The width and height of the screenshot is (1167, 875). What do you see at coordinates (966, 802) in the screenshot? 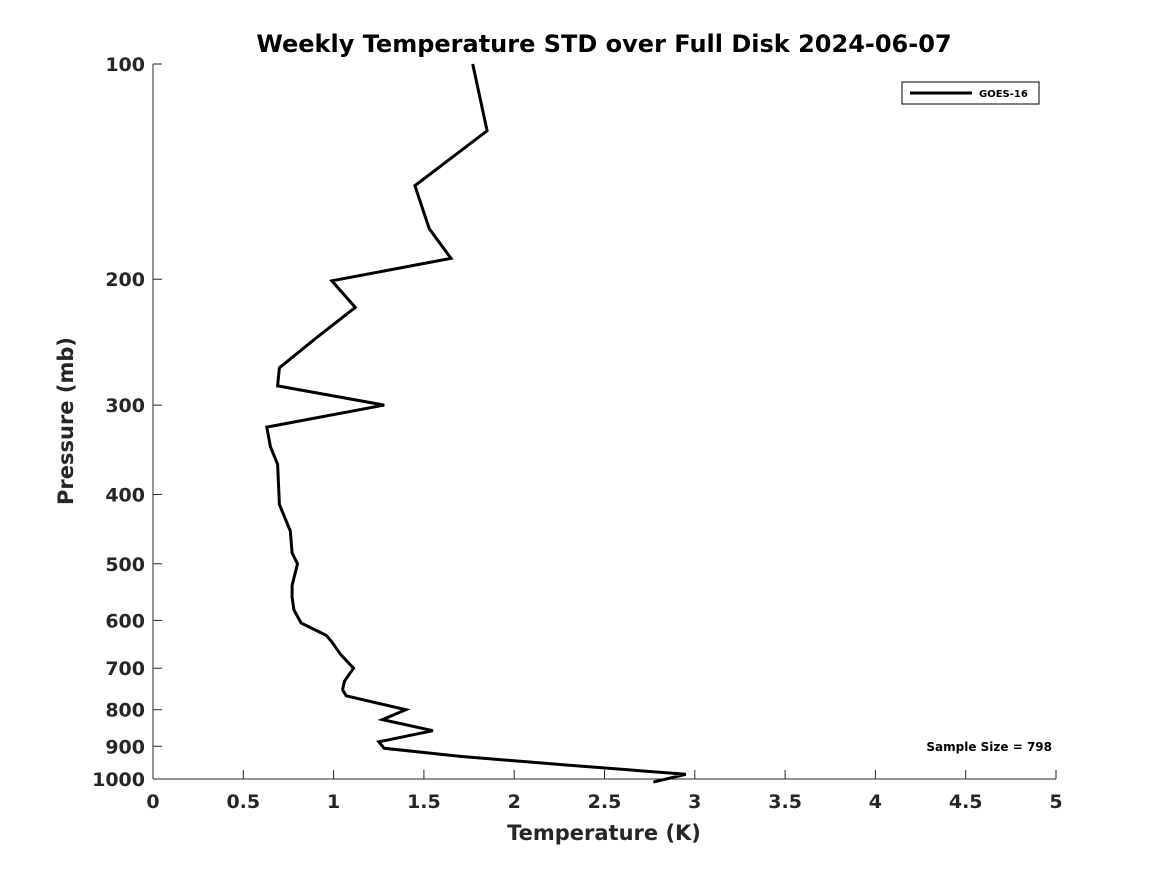
I see `x-tick-label: 4.5` at bounding box center [966, 802].